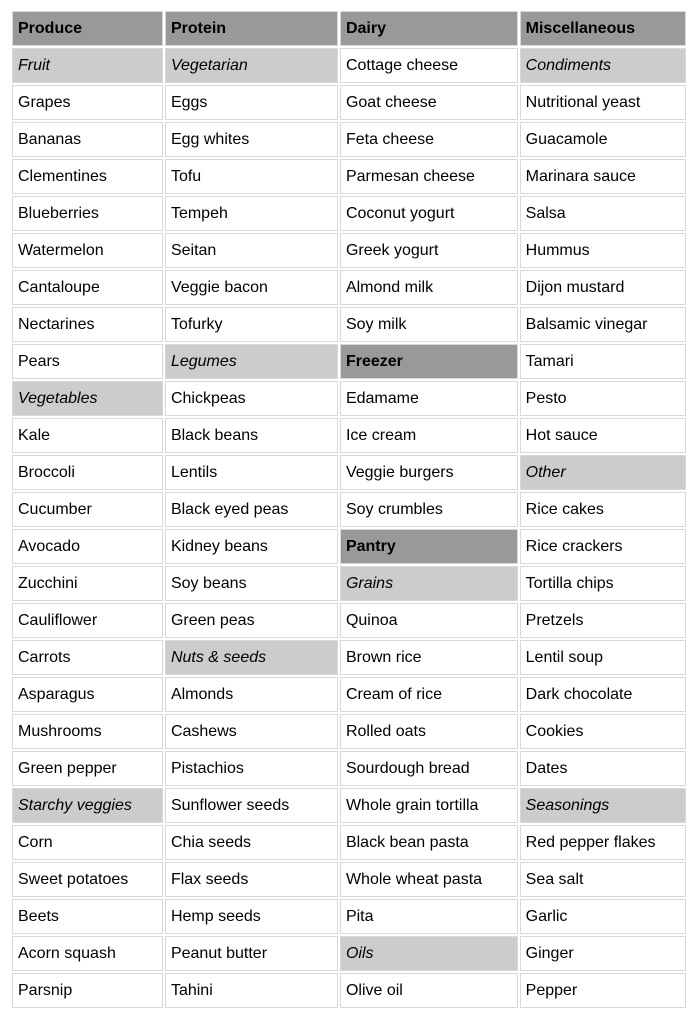  I want to click on subcategory-label-cell: Vegetables, so click(87, 398).